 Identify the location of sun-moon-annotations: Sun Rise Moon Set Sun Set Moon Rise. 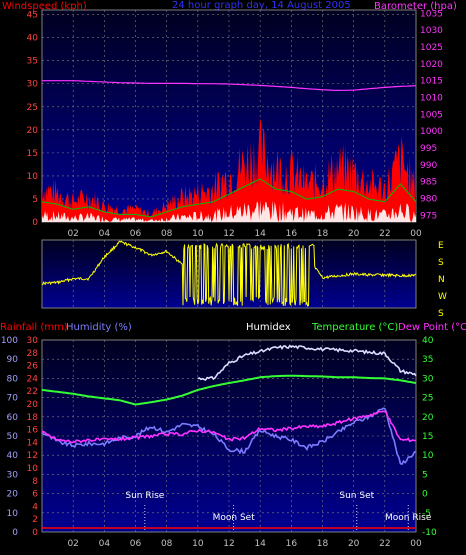
(278, 511).